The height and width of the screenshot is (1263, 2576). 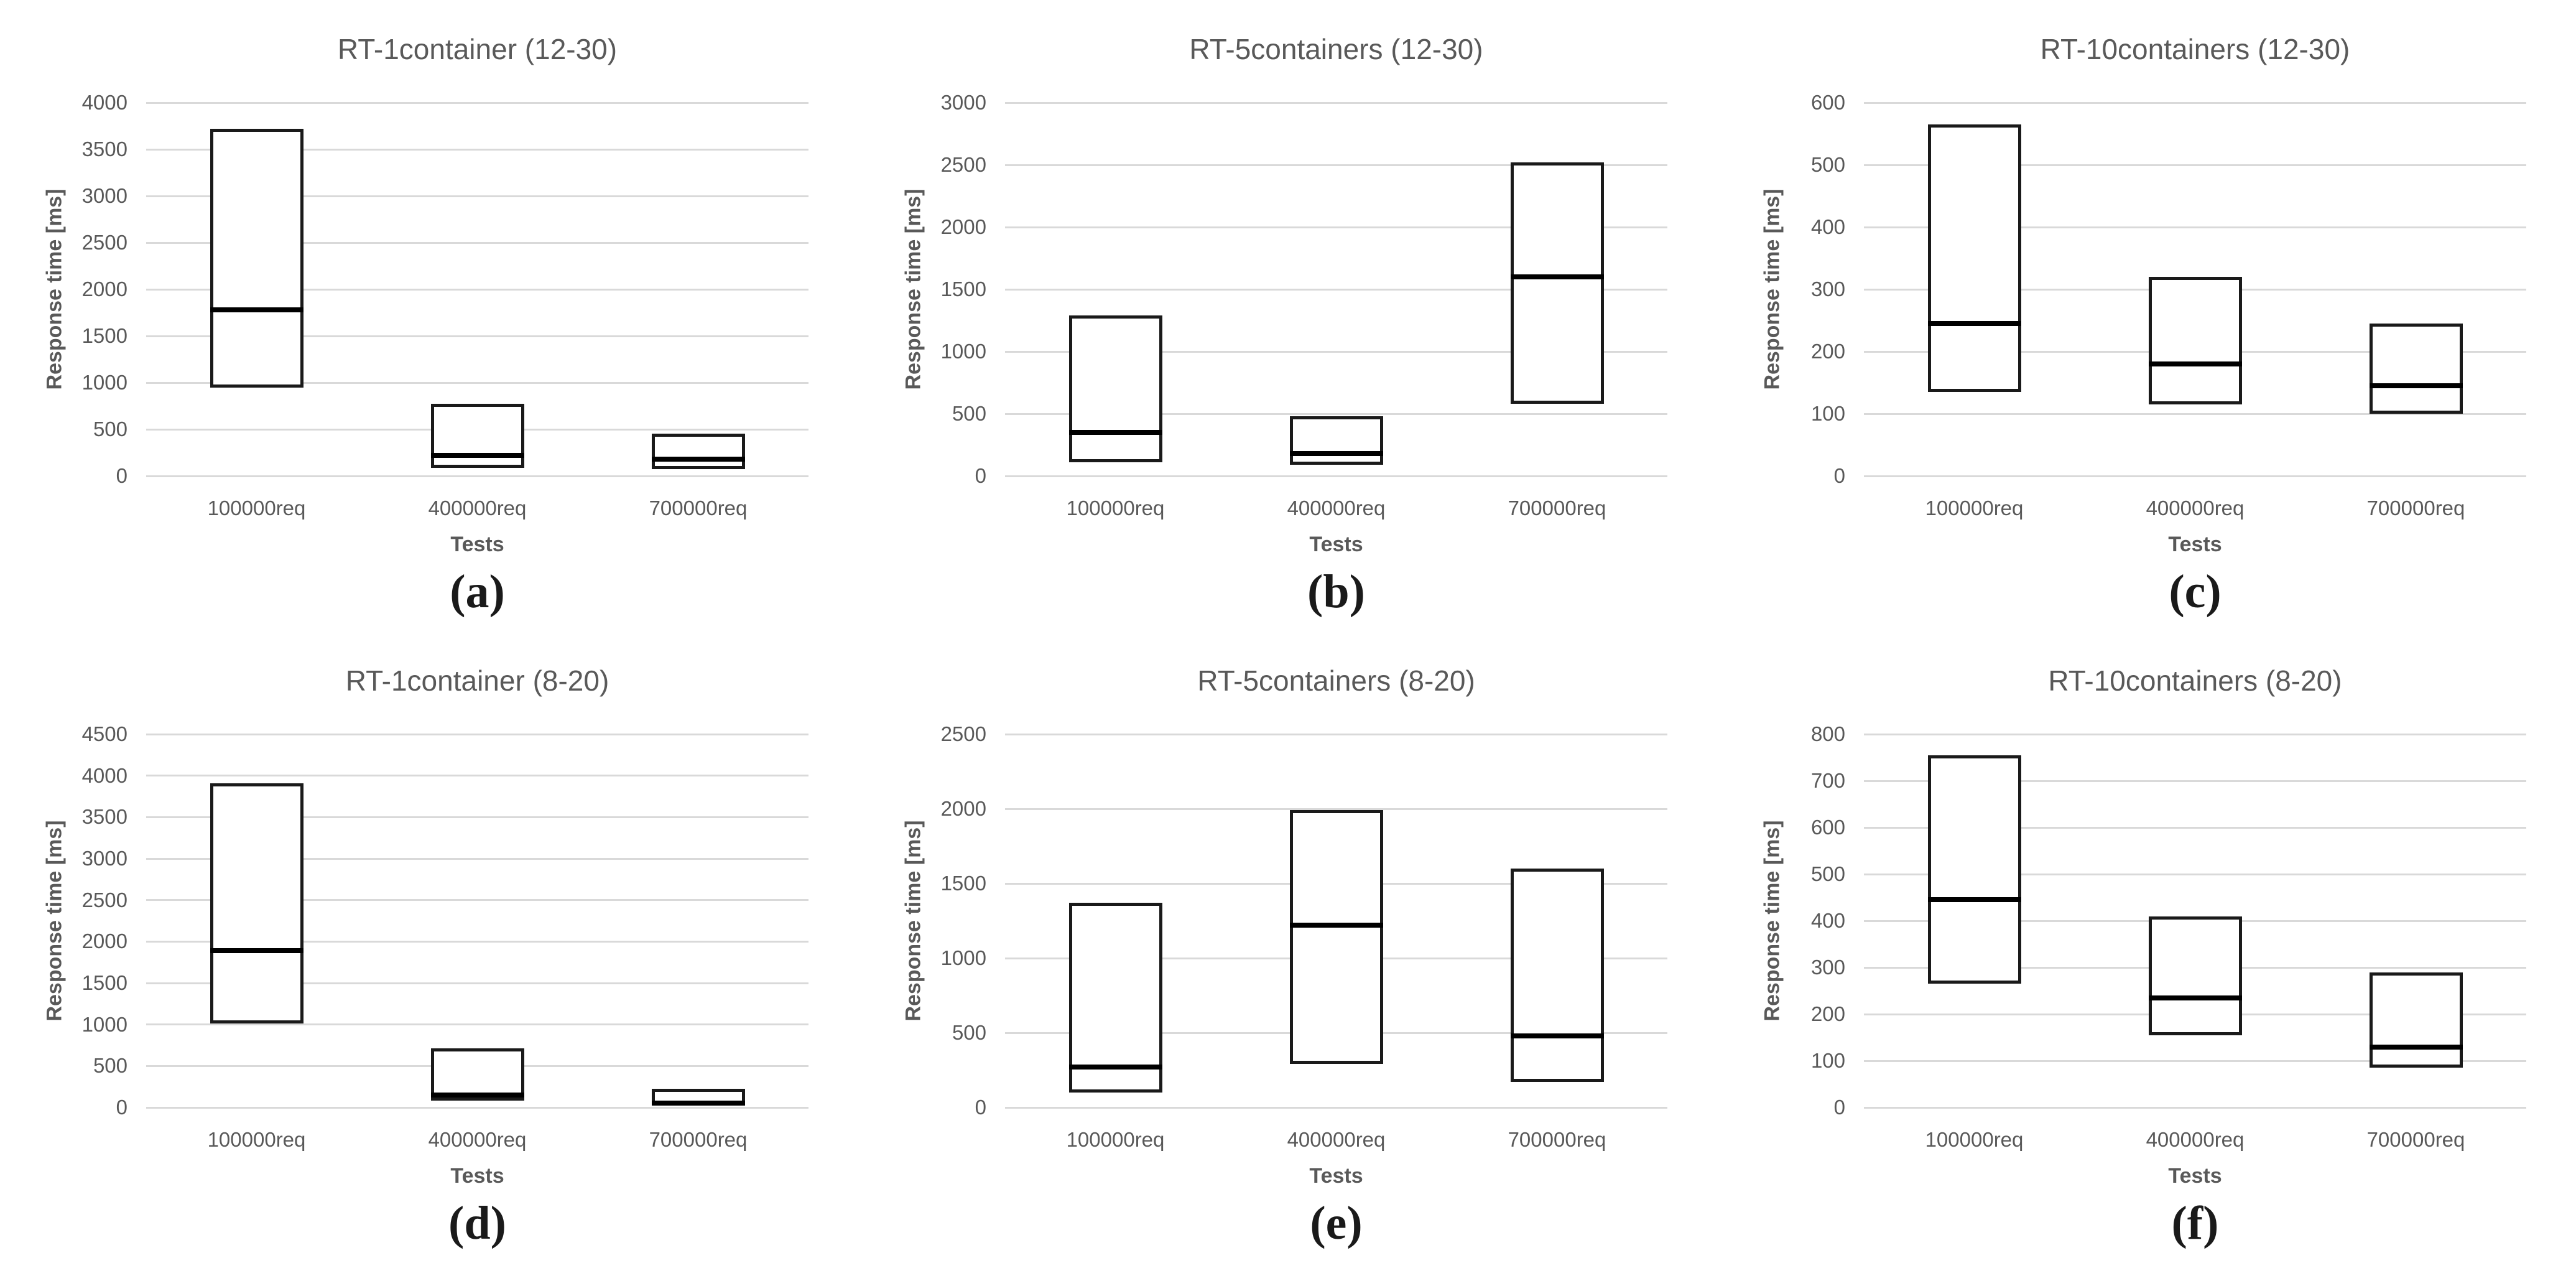 What do you see at coordinates (477, 49) in the screenshot?
I see `chart-title: RT-1container (12-30)` at bounding box center [477, 49].